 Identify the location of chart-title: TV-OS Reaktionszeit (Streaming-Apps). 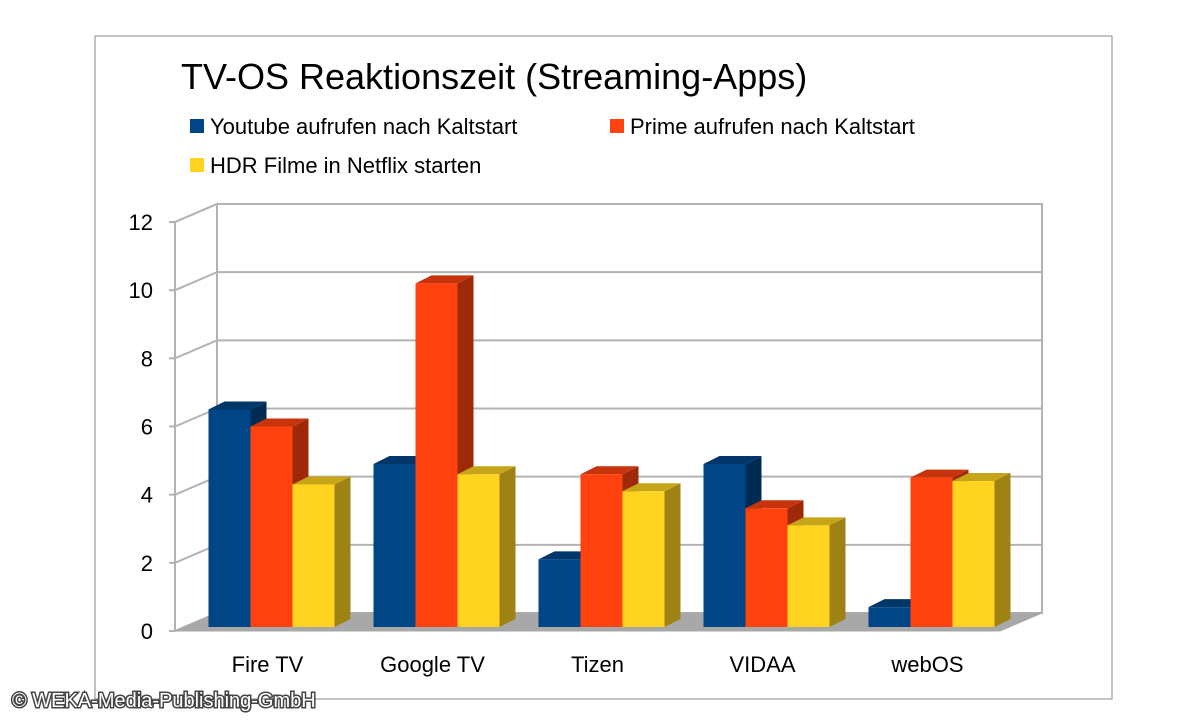
(494, 76).